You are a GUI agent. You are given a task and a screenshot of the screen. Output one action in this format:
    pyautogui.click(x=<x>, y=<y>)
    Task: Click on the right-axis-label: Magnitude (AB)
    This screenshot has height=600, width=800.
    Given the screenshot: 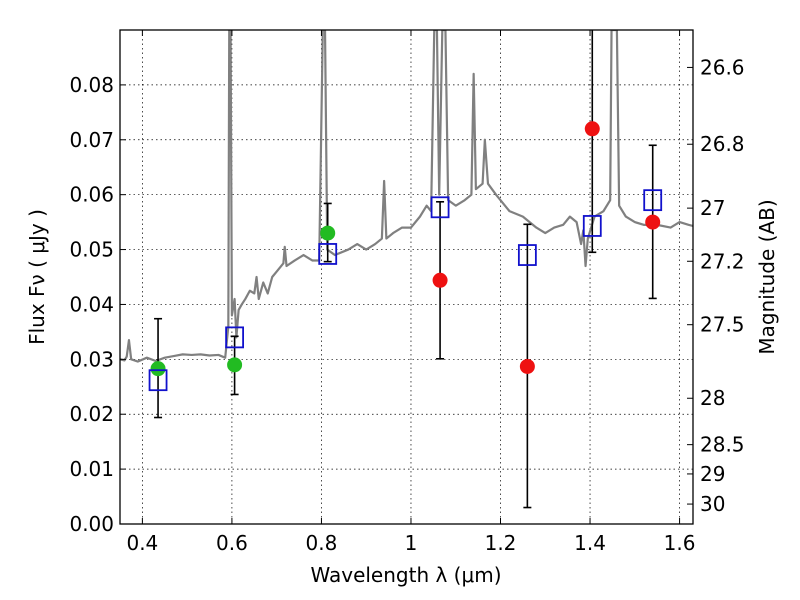 What is the action you would take?
    pyautogui.click(x=767, y=276)
    